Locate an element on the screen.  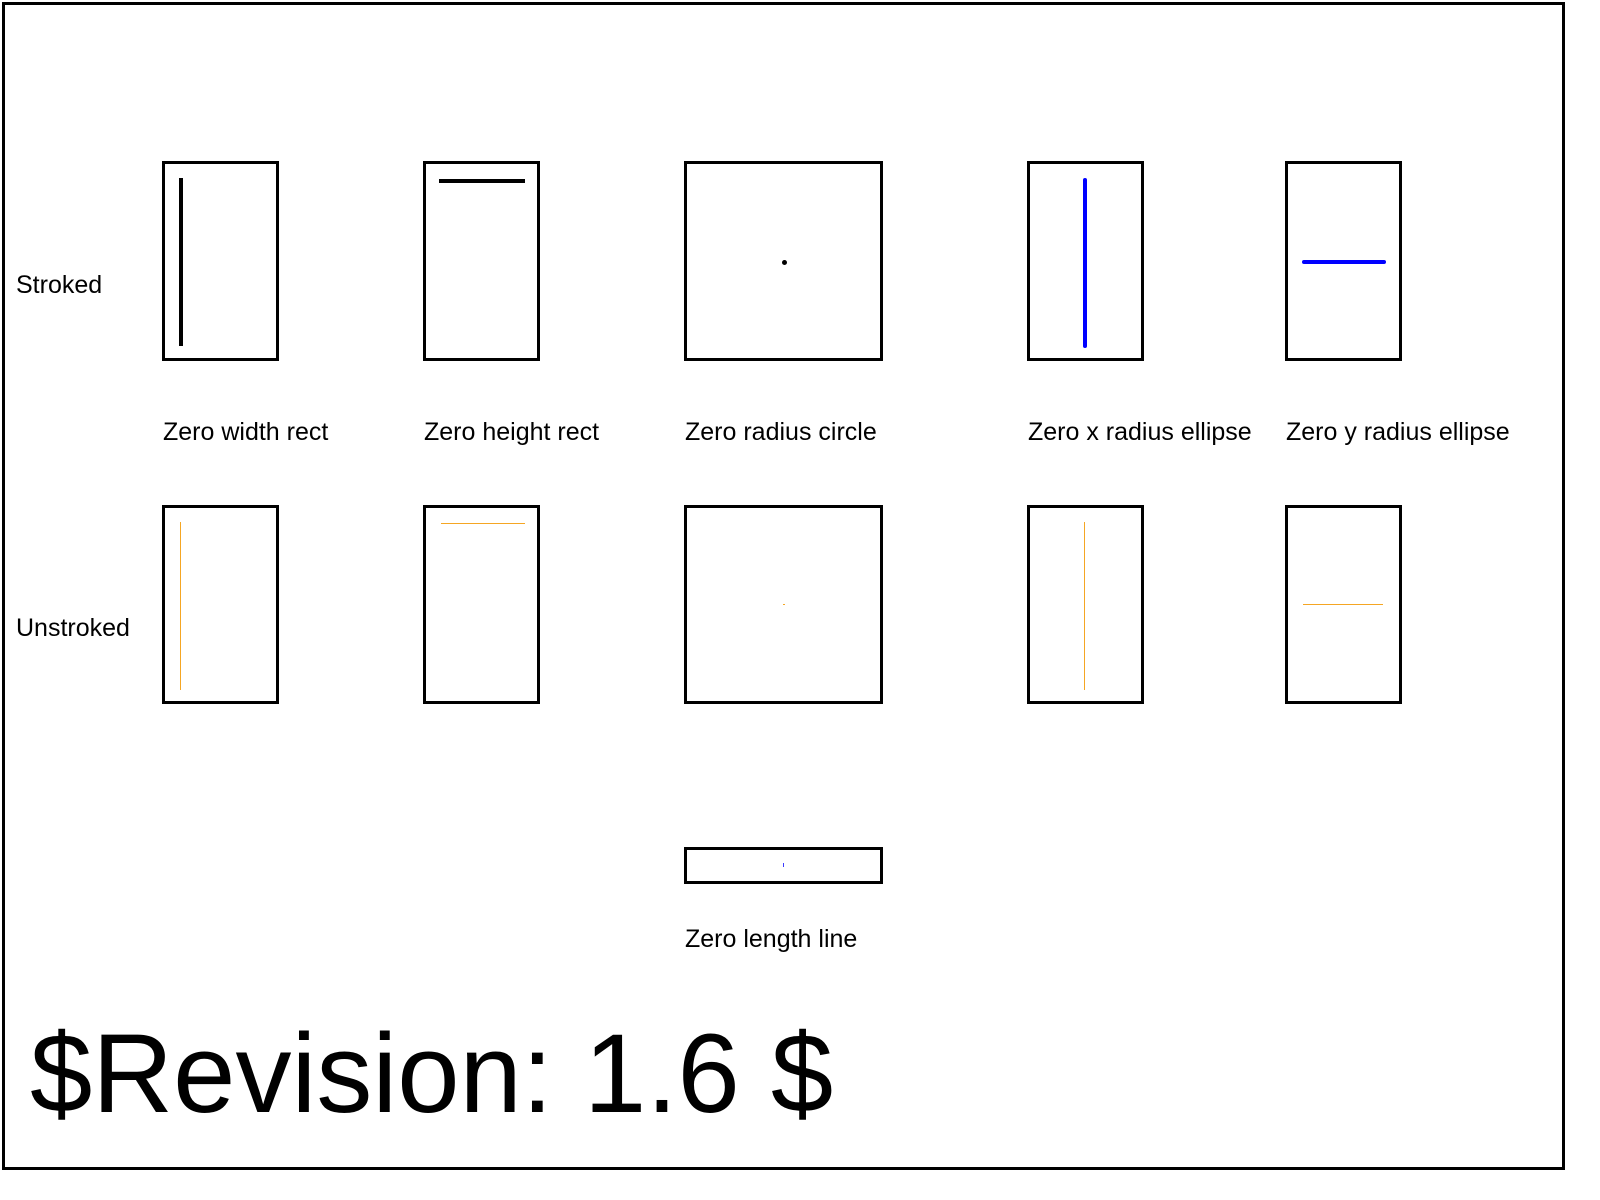
stroked-zero-radius-circle-dot is located at coordinates (784, 262).